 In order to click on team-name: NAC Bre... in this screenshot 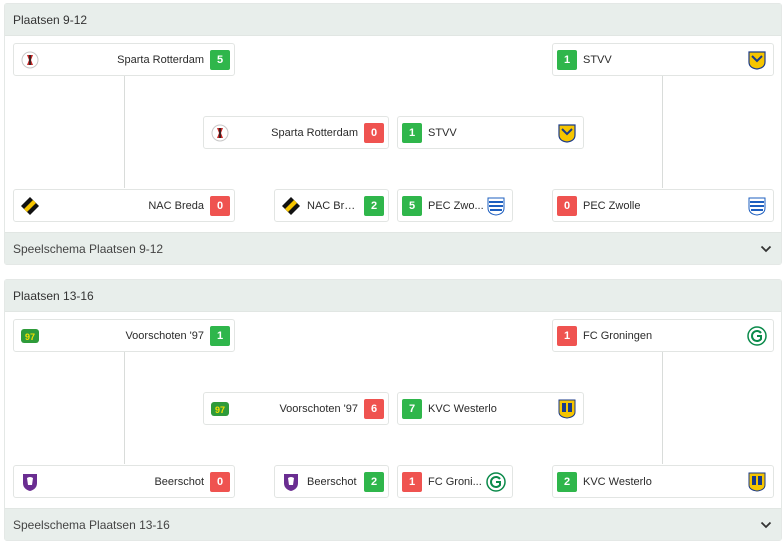, I will do `click(333, 205)`.